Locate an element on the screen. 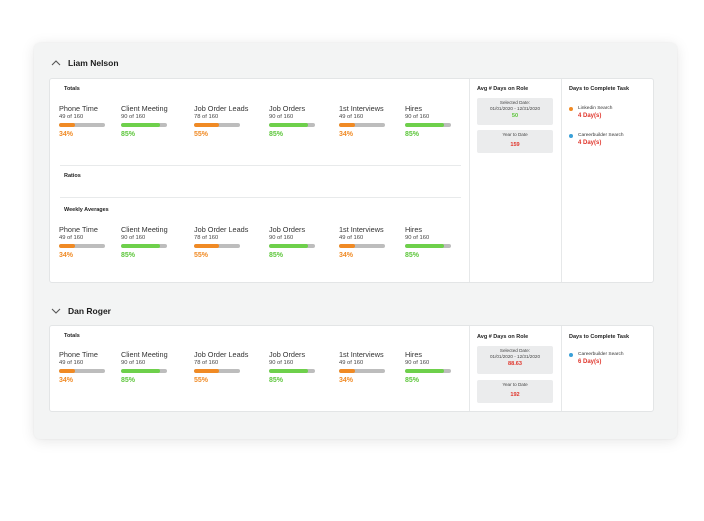 This screenshot has width=704, height=521. blue-dot-icon is located at coordinates (571, 136).